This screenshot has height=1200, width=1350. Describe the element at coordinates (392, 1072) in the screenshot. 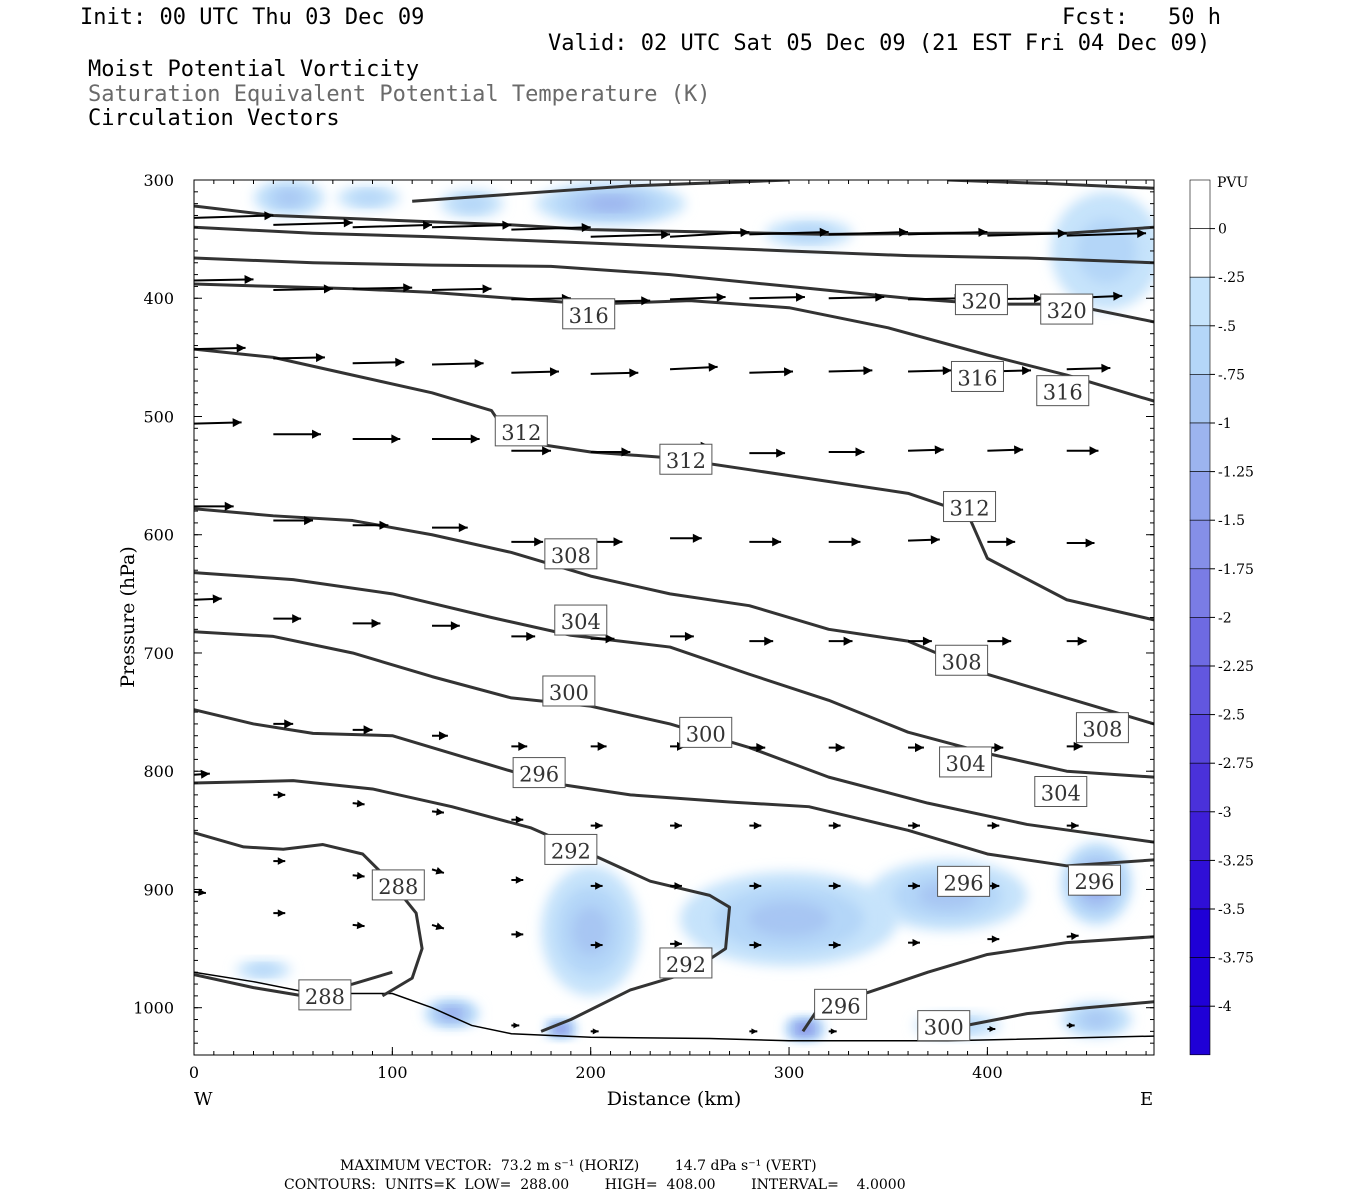

I see `x-tick-label: 100` at that location.